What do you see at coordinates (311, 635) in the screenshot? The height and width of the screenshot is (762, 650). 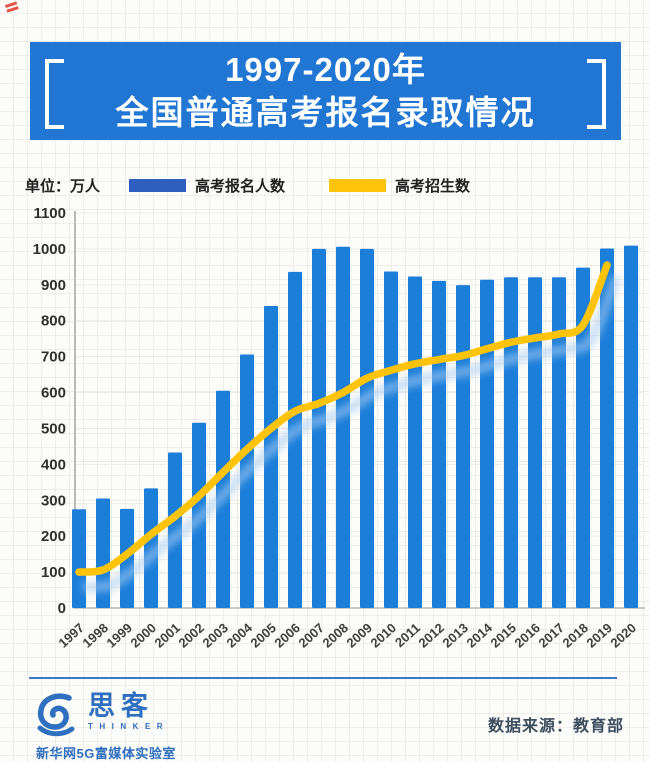 I see `x-tick-label: 2007` at bounding box center [311, 635].